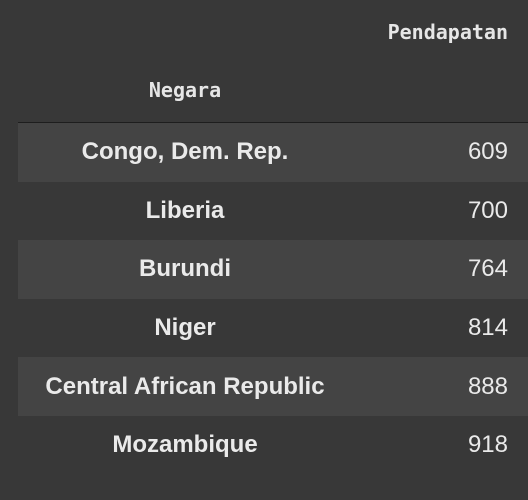  I want to click on row-index-label: Congo, Dem. Rep., so click(185, 152).